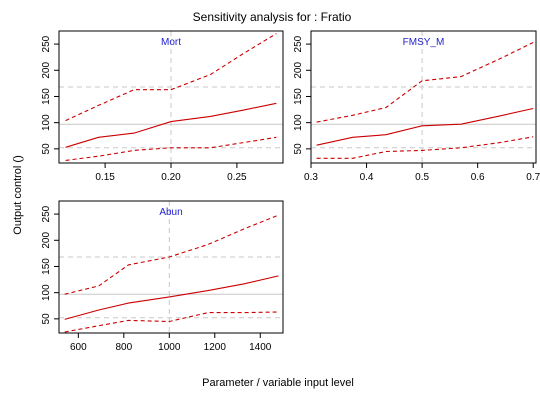 The width and height of the screenshot is (540, 400). I want to click on x-tick-label: 1200, so click(215, 347).